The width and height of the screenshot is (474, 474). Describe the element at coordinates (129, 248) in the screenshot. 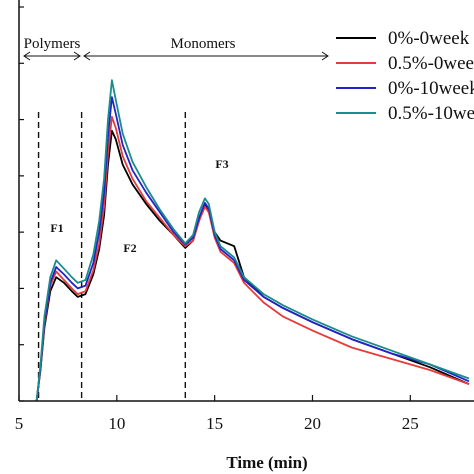

I see `fraction-label-f2: F2` at that location.